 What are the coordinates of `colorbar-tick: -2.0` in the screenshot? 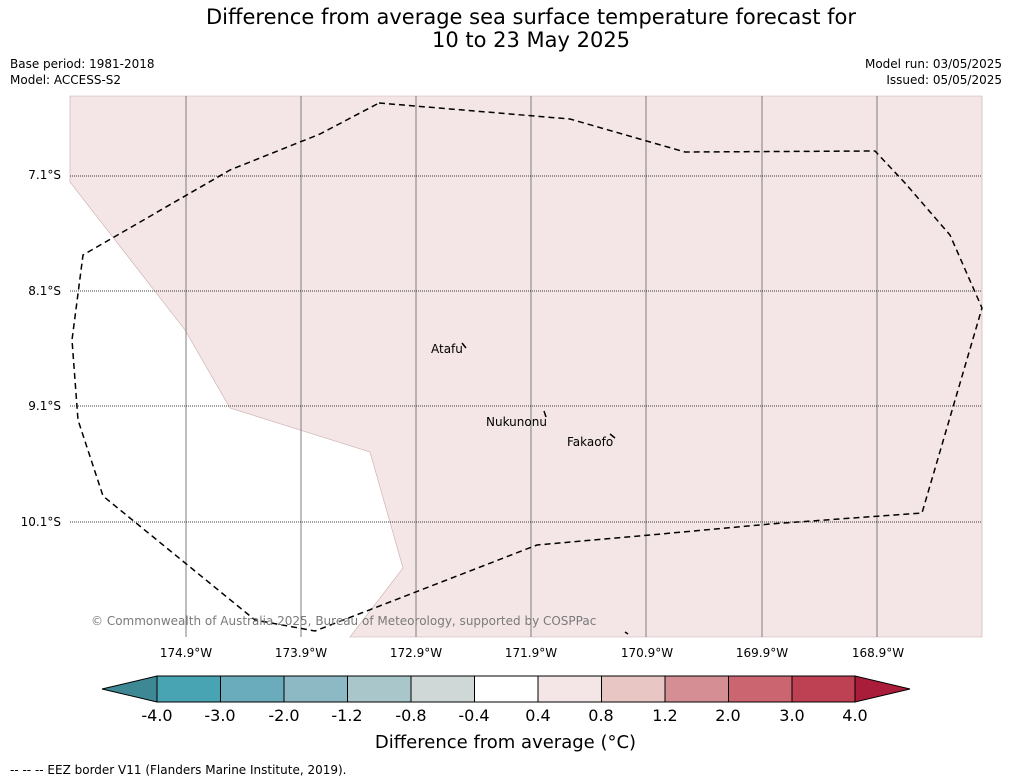 It's located at (284, 715).